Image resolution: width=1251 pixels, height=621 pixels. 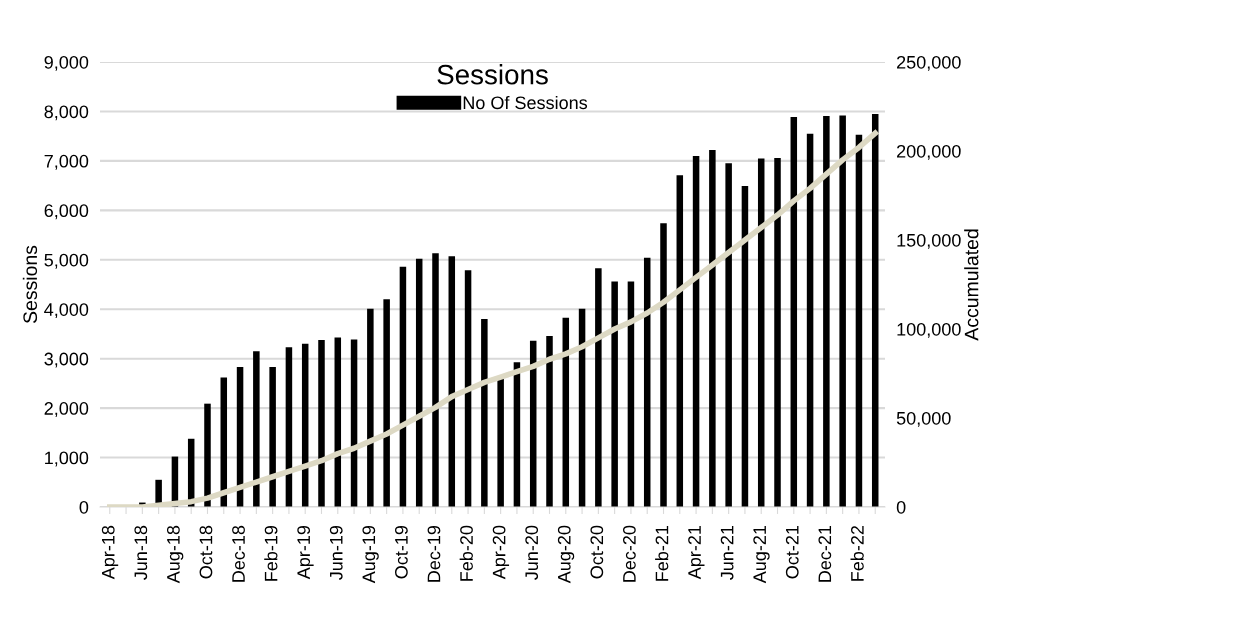 I want to click on x-tick-label: Jun-21, so click(x=727, y=552).